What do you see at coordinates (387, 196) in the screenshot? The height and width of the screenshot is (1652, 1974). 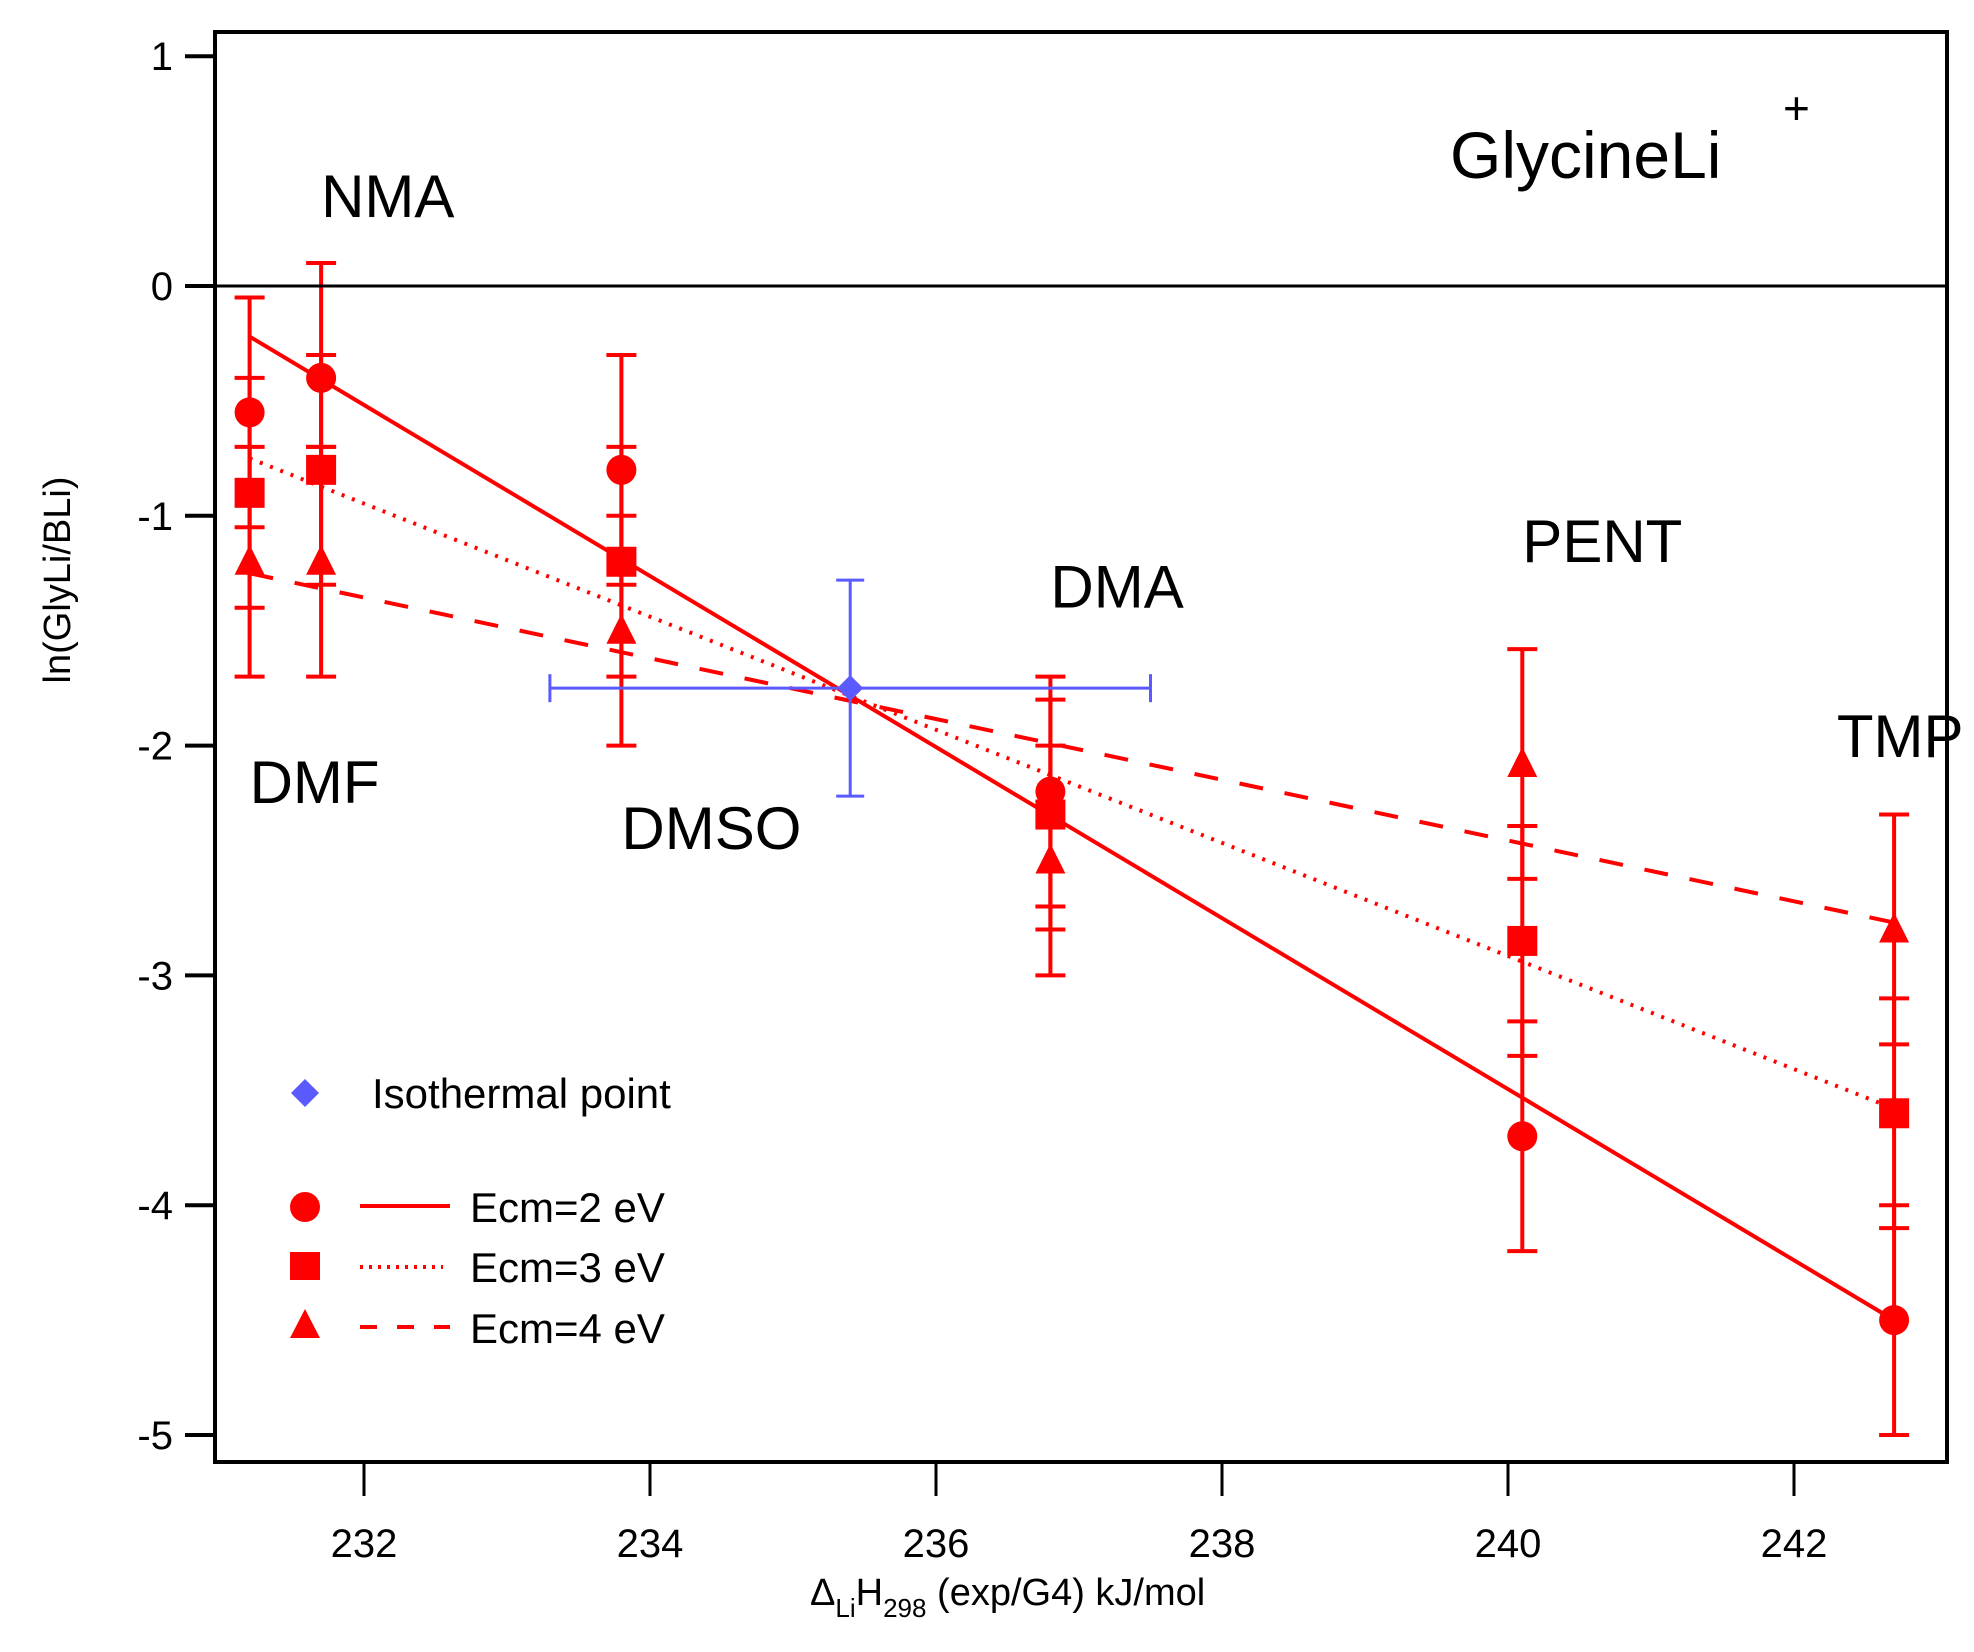 I see `annotation-nma: NMA` at bounding box center [387, 196].